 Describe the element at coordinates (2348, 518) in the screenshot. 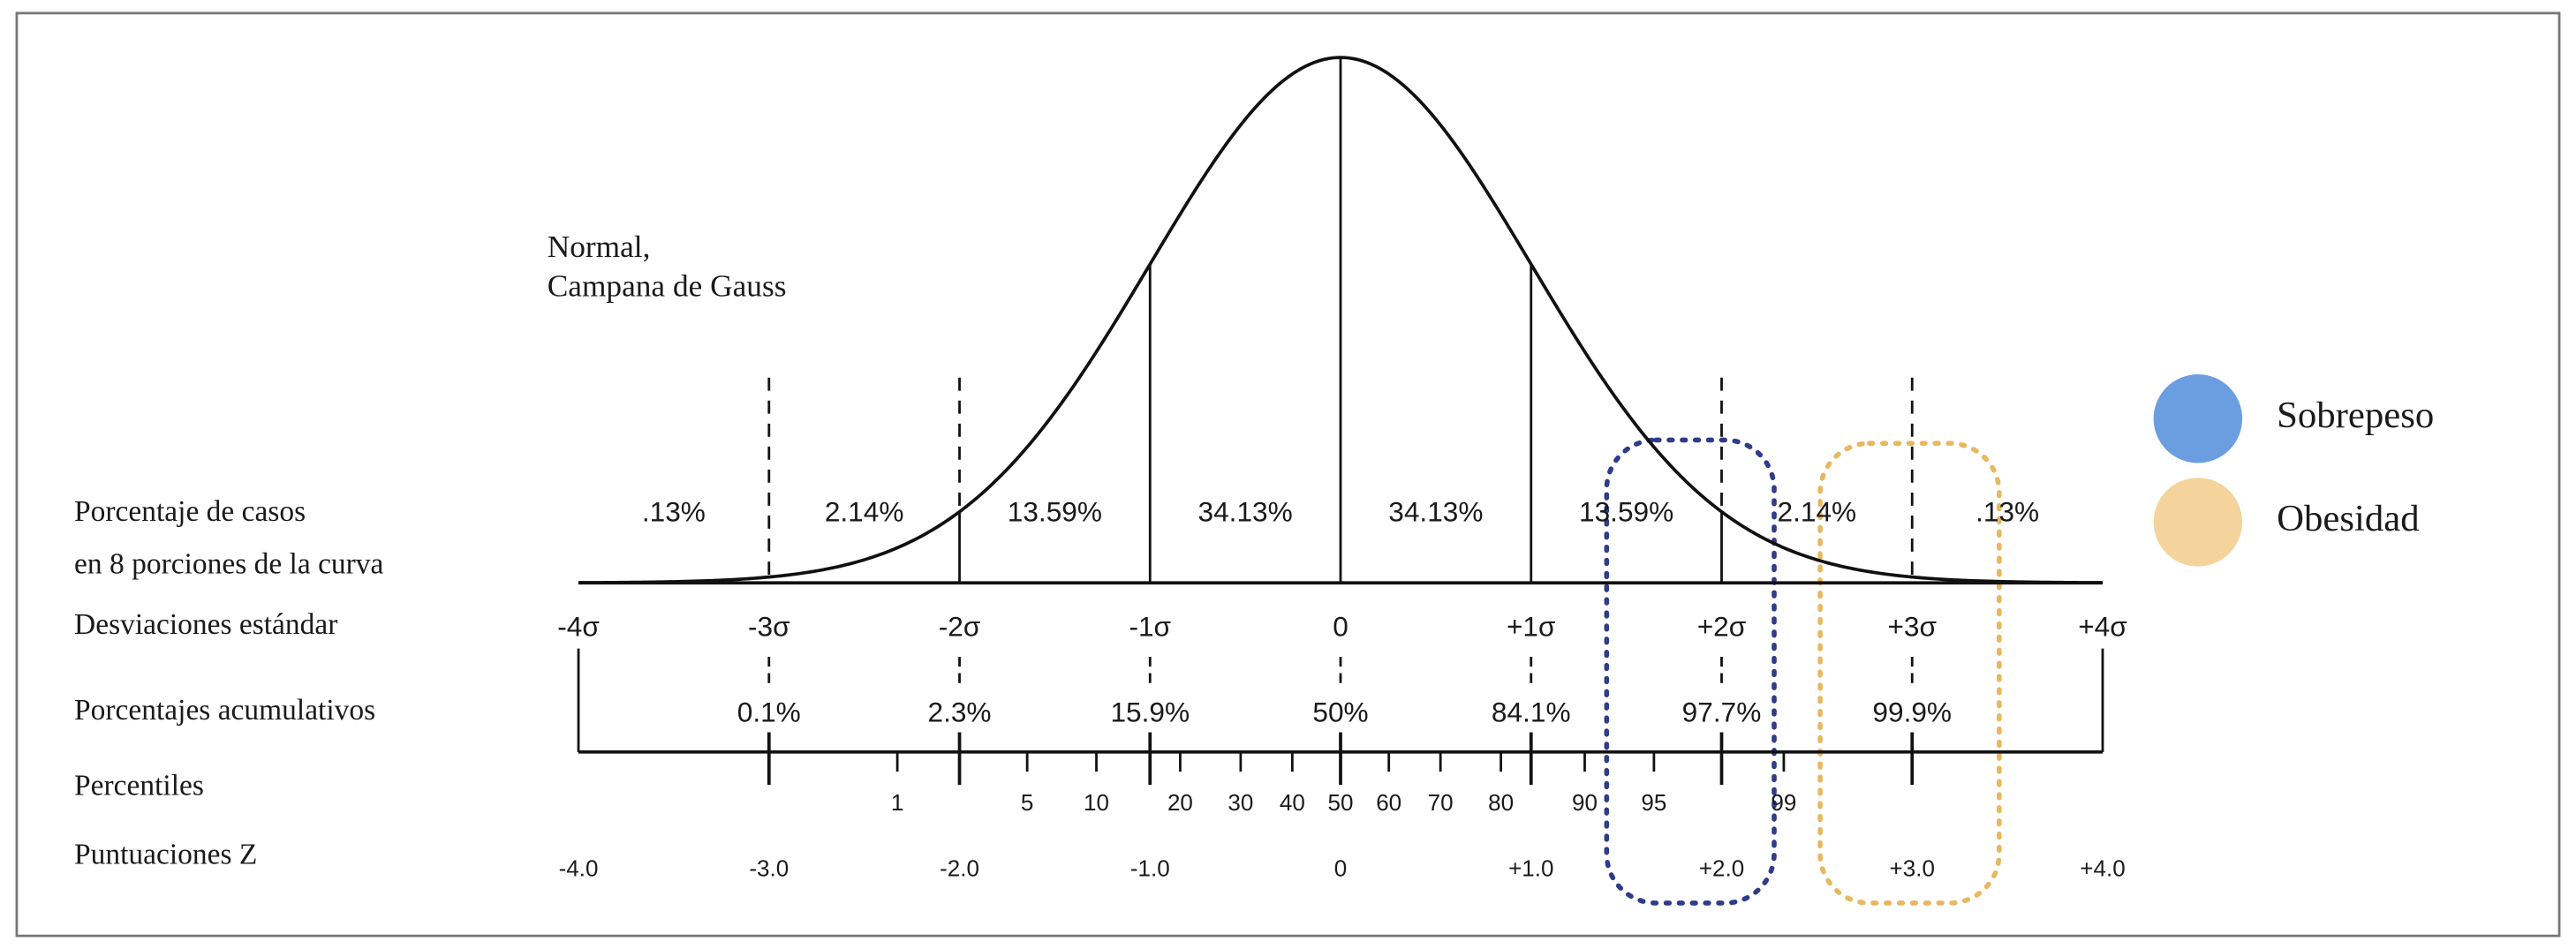

I see `legend-label: Obesidad` at that location.